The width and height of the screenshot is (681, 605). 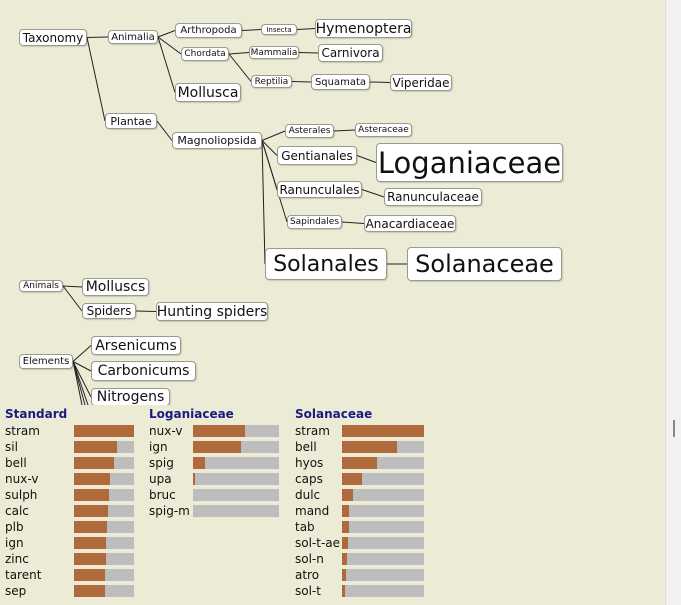 I want to click on row-label: atro, so click(x=307, y=575).